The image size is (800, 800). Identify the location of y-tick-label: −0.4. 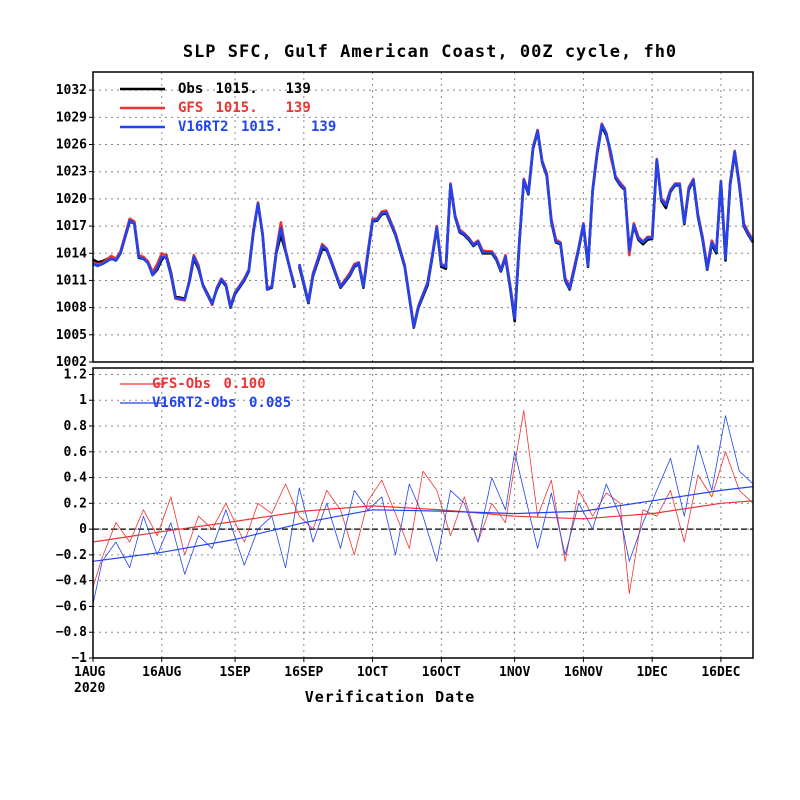
(71, 581).